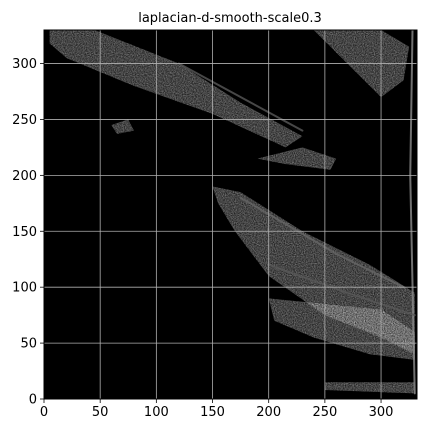 This screenshot has height=432, width=429. What do you see at coordinates (24, 120) in the screenshot?
I see `y-tick-label-250: 250` at bounding box center [24, 120].